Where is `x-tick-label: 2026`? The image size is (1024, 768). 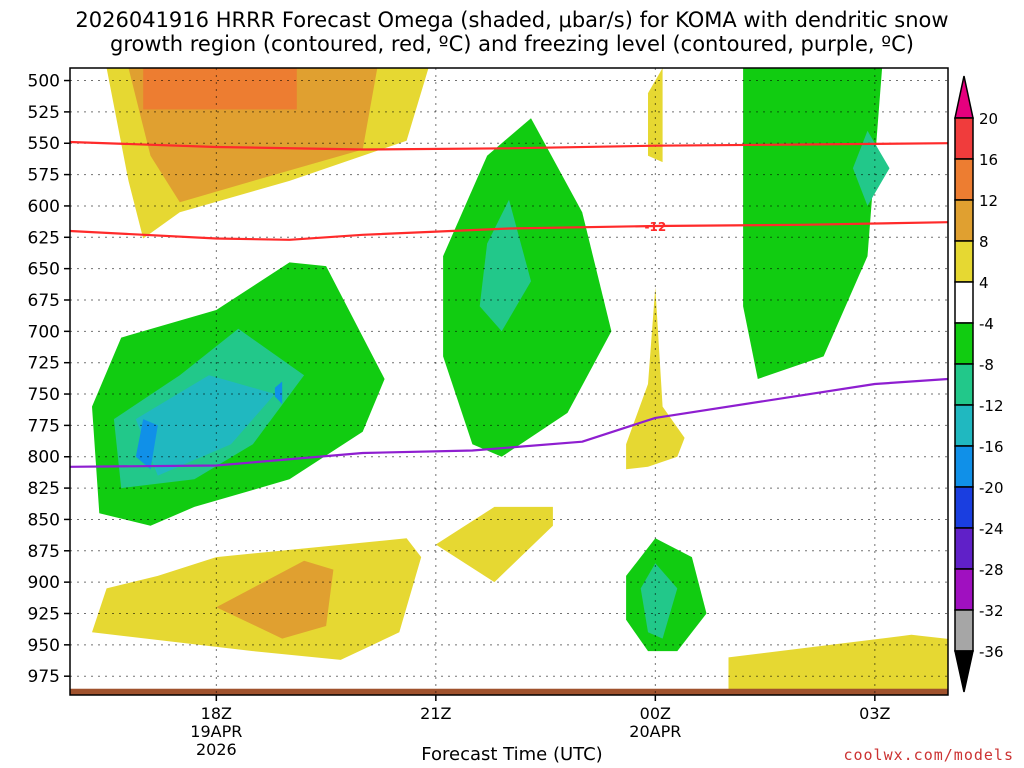
x-tick-label: 2026 is located at coordinates (216, 749).